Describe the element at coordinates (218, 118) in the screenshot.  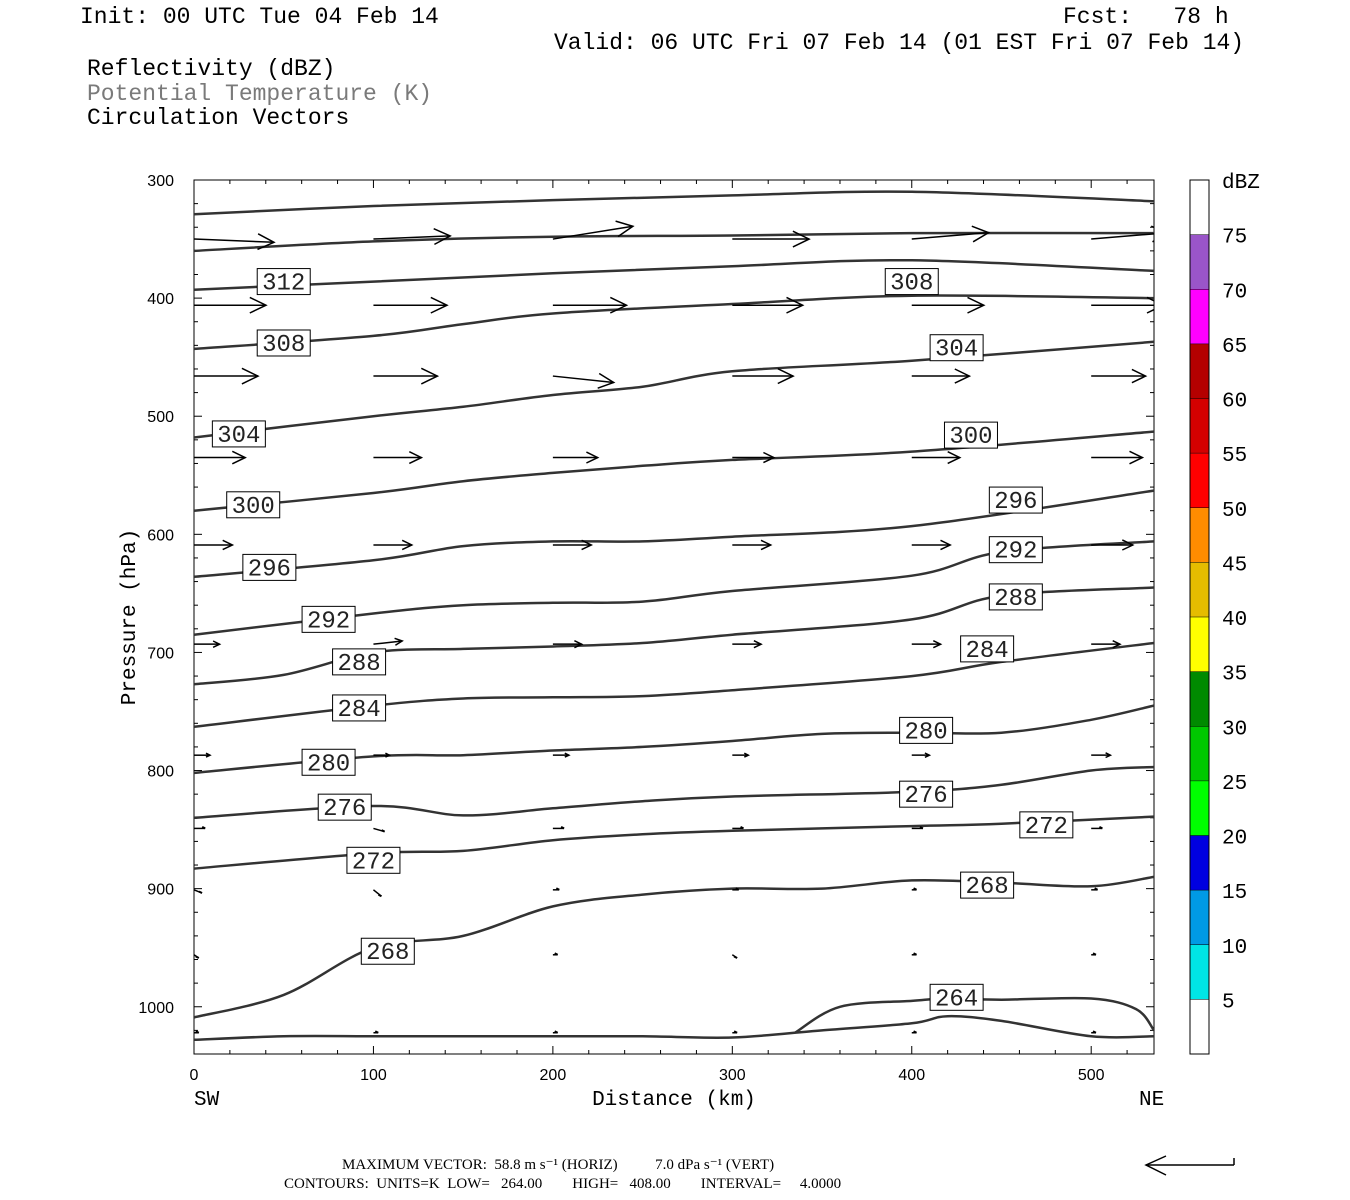
I see `field-circulation-vectors: Circulation Vectors` at that location.